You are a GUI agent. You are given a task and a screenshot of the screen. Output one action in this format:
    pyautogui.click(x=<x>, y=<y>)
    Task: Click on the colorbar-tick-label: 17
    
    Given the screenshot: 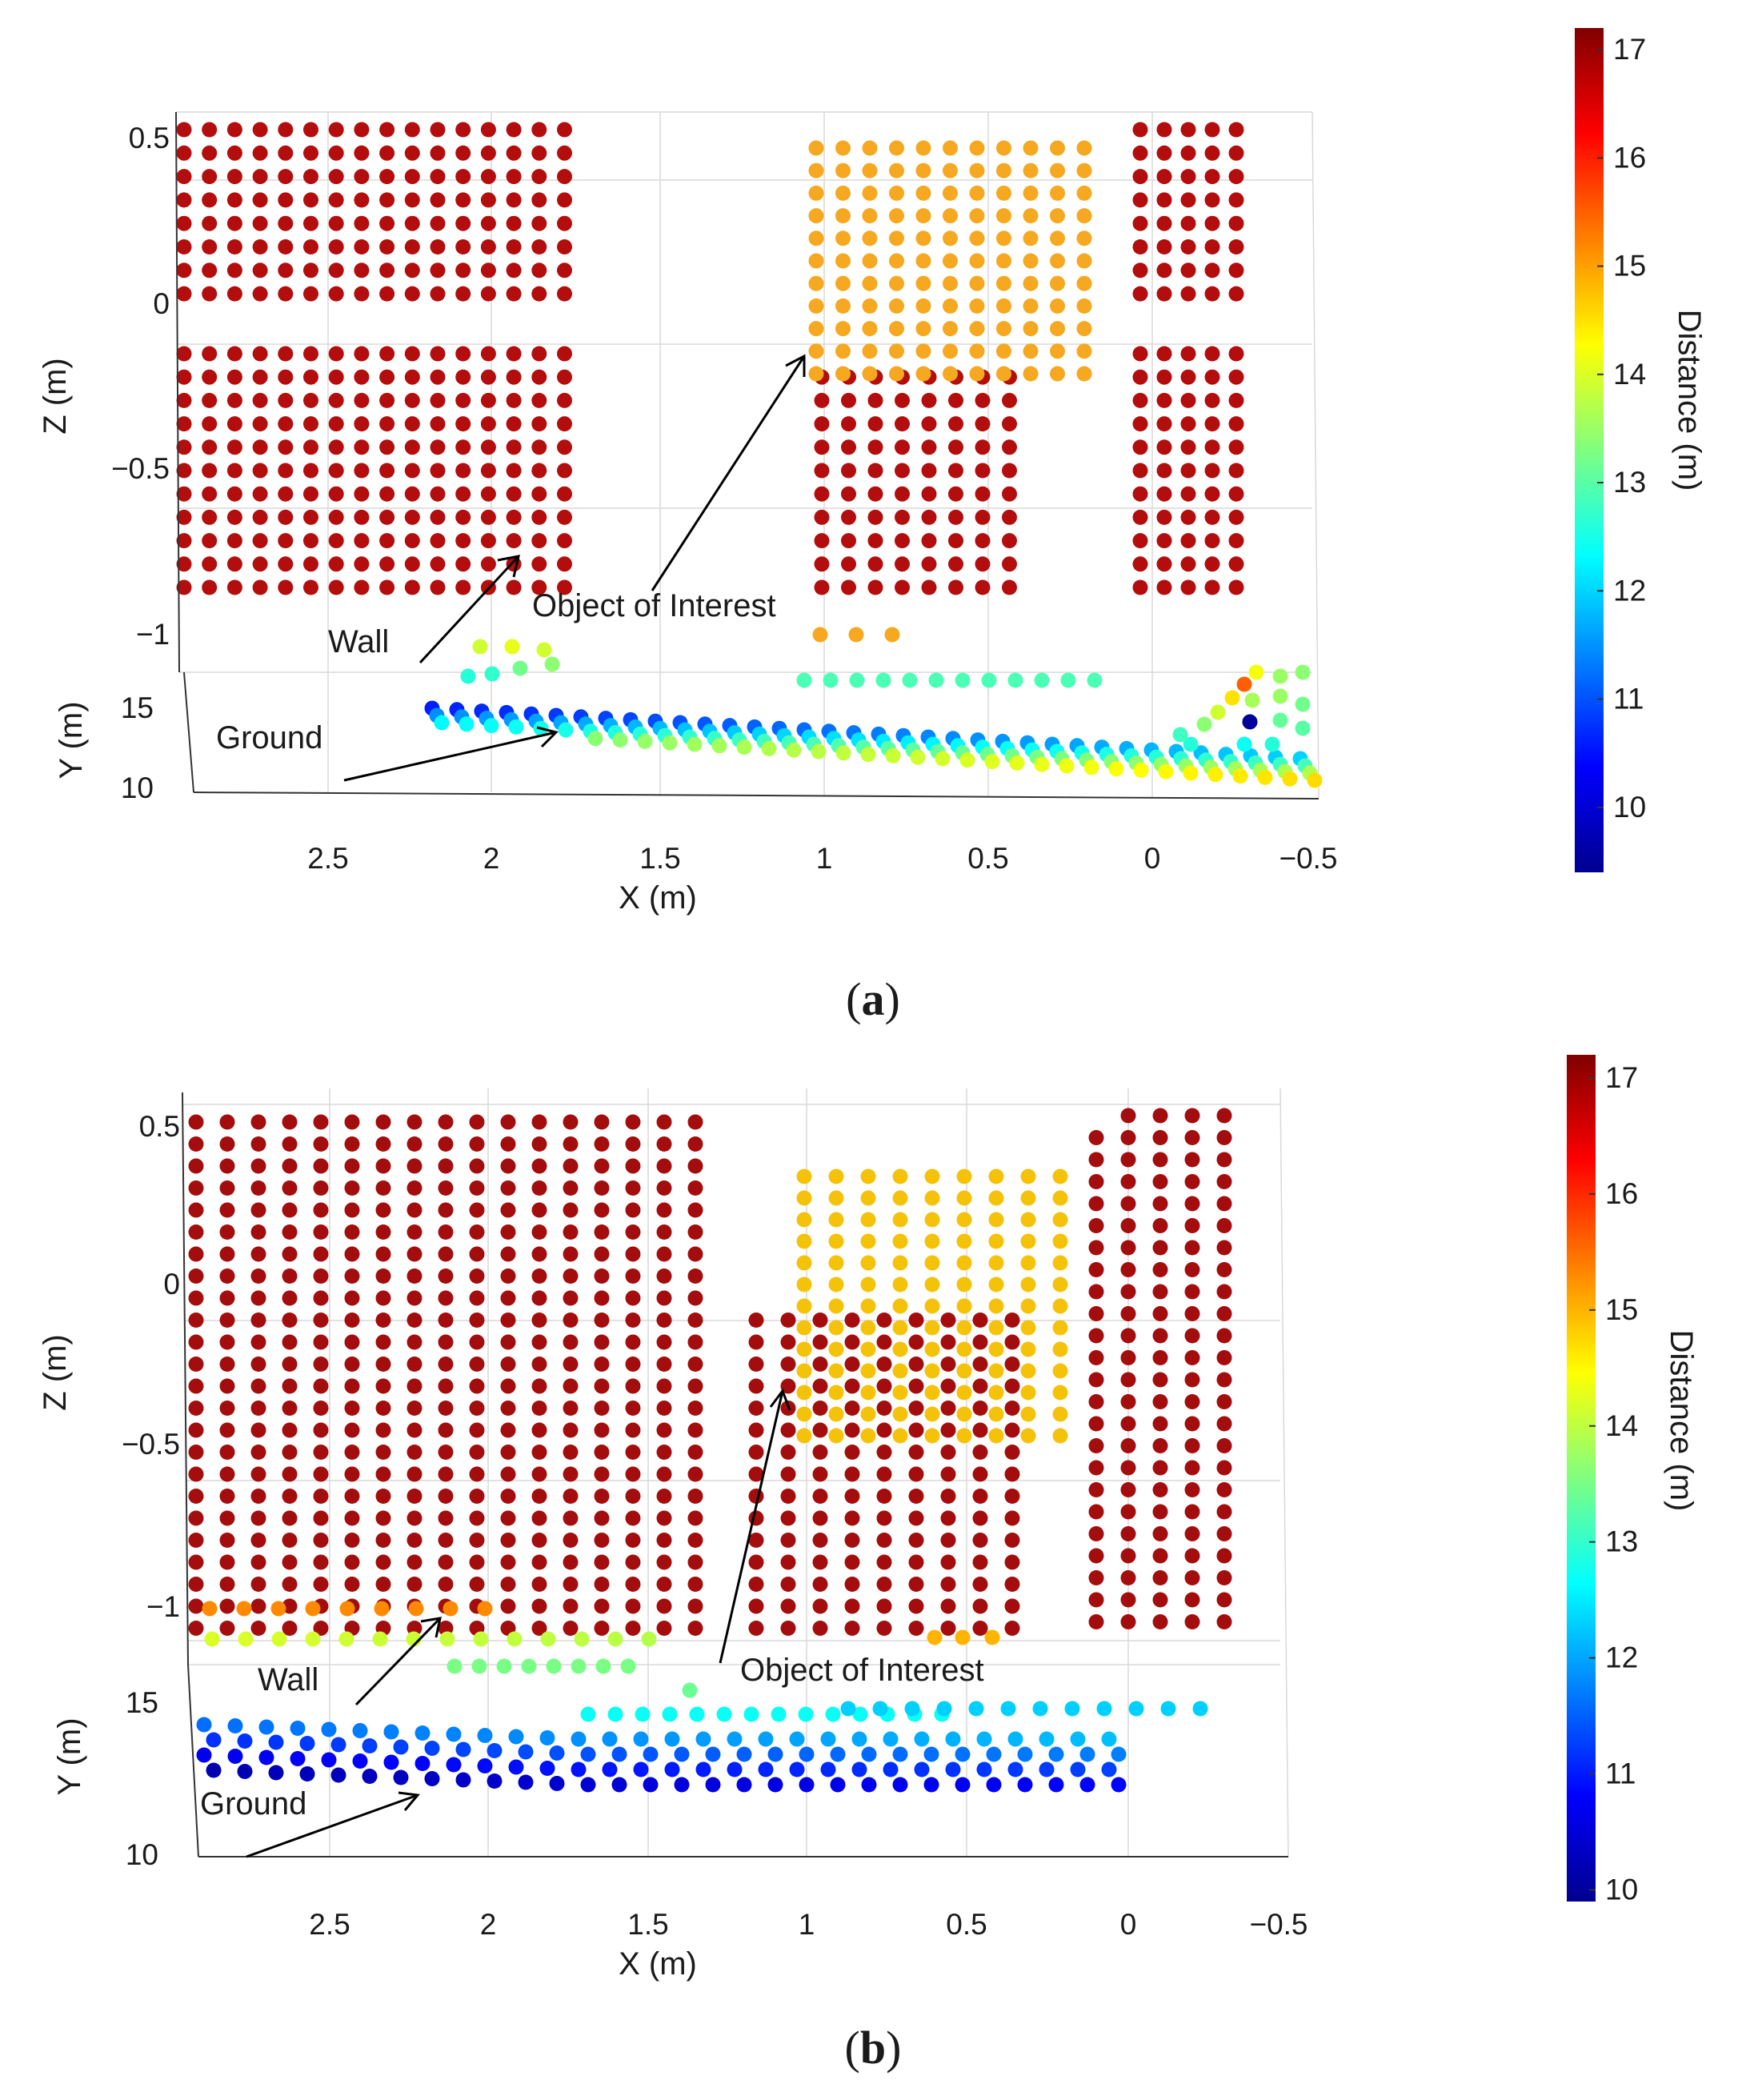 What is the action you would take?
    pyautogui.click(x=1621, y=1077)
    